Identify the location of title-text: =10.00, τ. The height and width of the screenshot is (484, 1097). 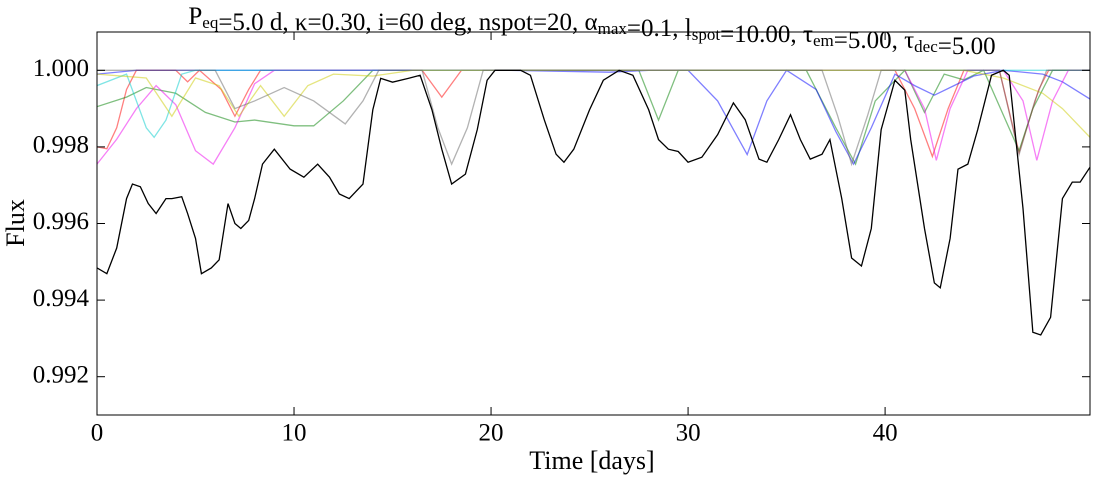
(766, 34).